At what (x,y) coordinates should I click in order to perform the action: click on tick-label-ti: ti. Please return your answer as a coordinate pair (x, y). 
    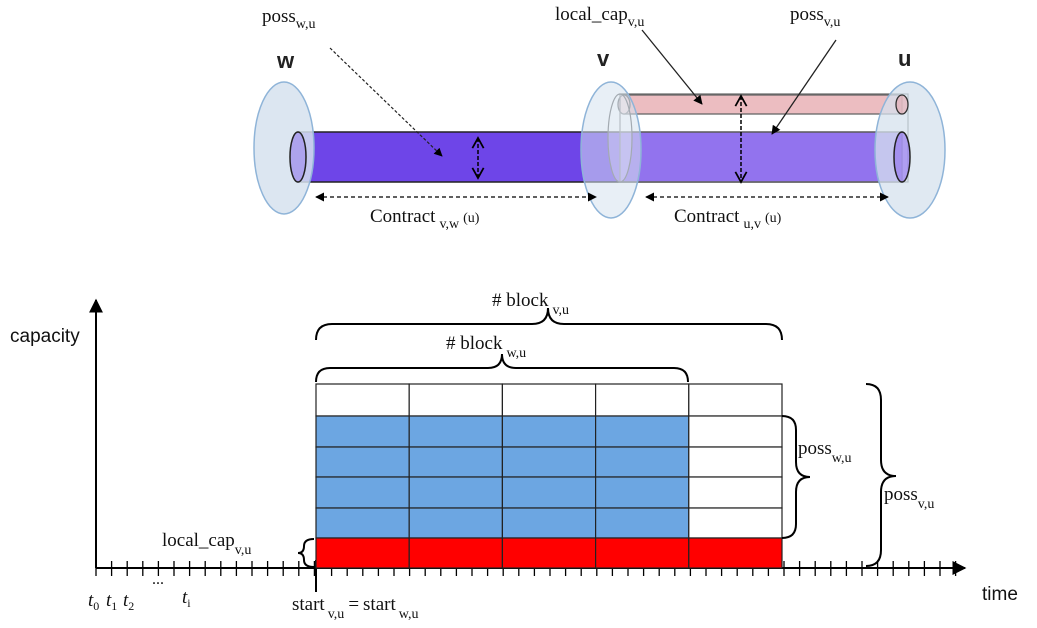
    Looking at the image, I should click on (186, 598).